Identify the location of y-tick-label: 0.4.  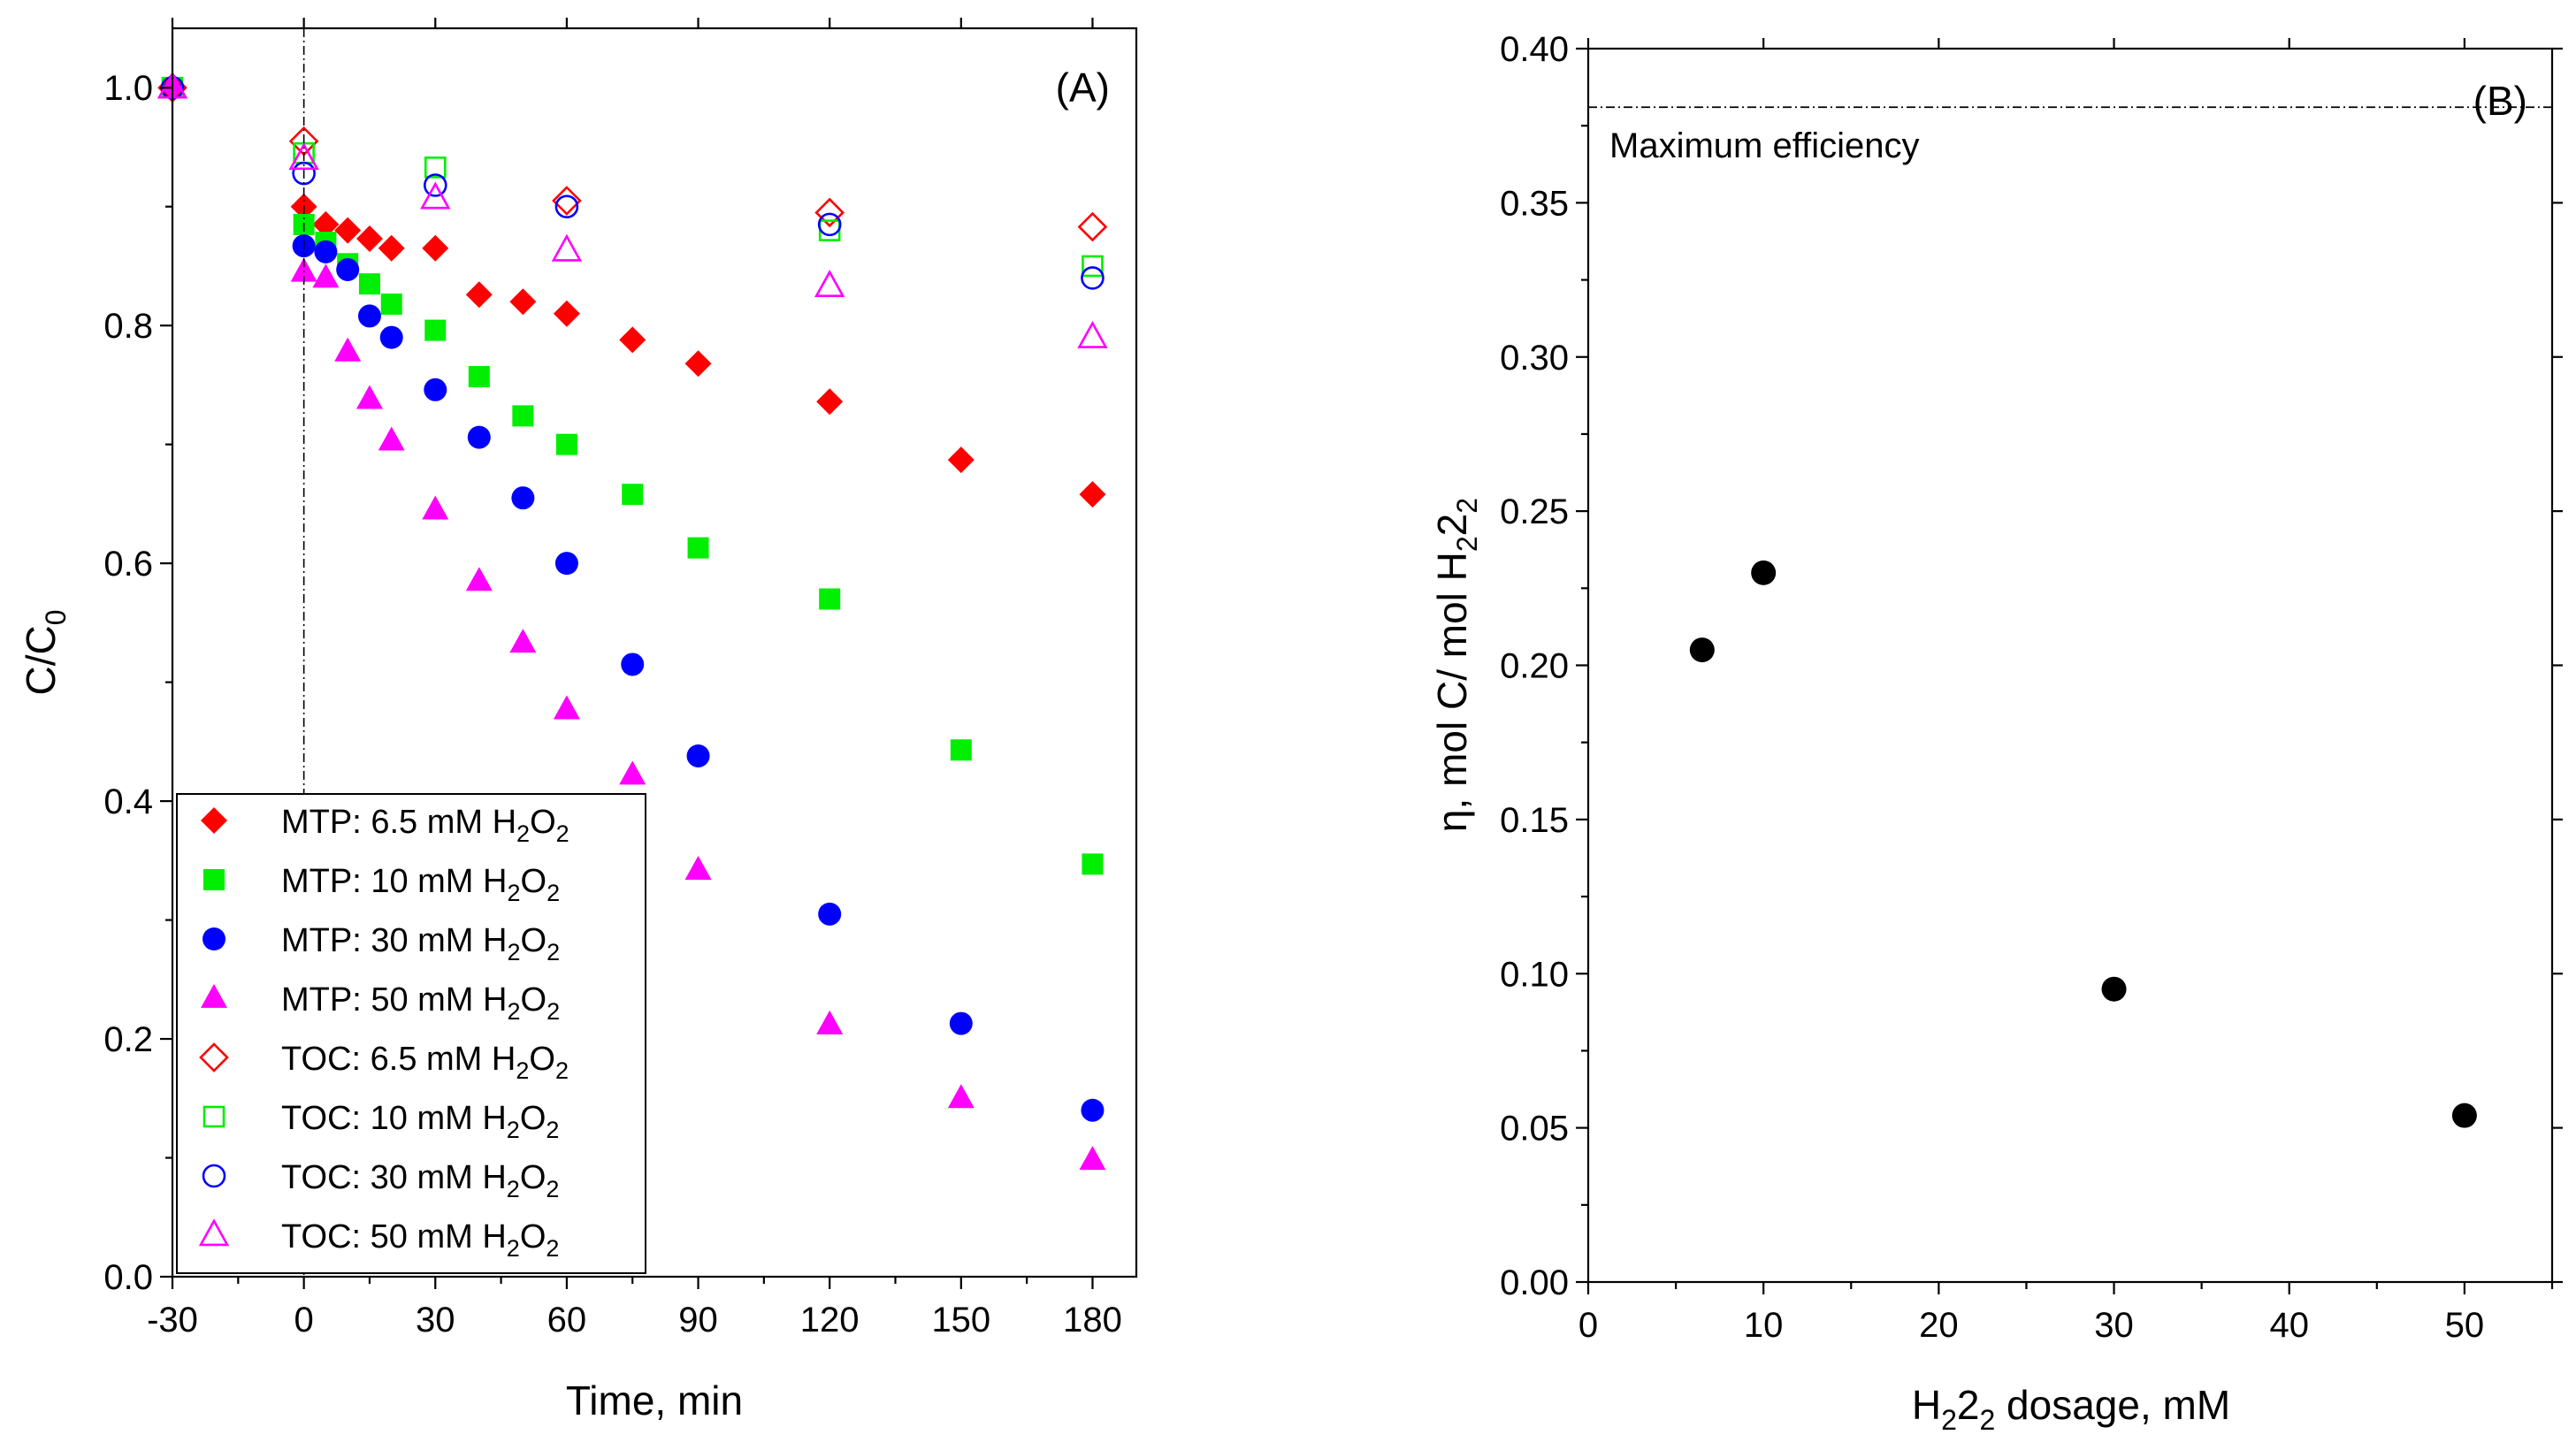
(128, 801).